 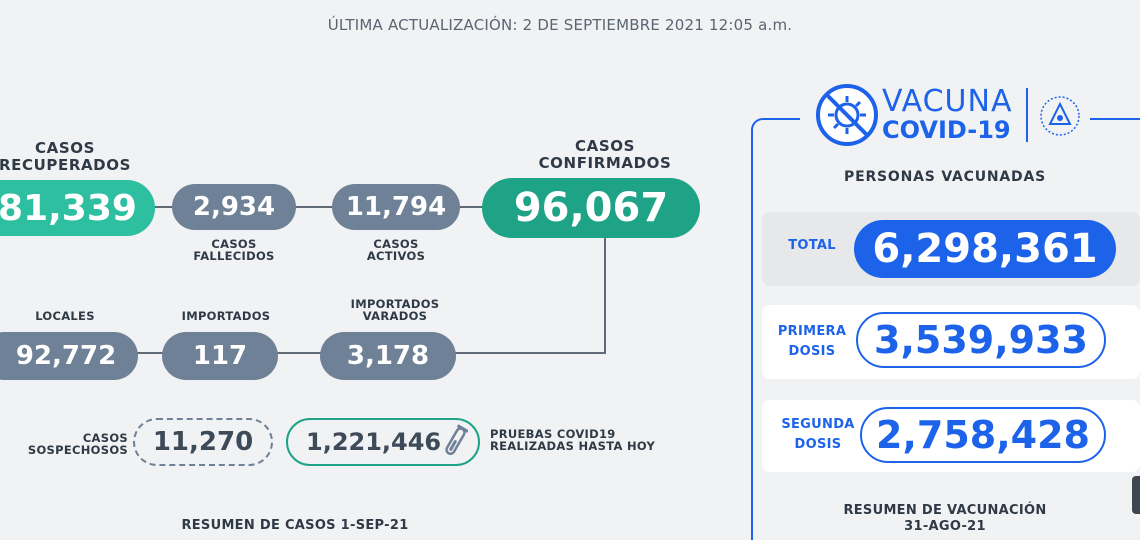 I want to click on recovered-value-pill: 81,339, so click(x=77, y=208).